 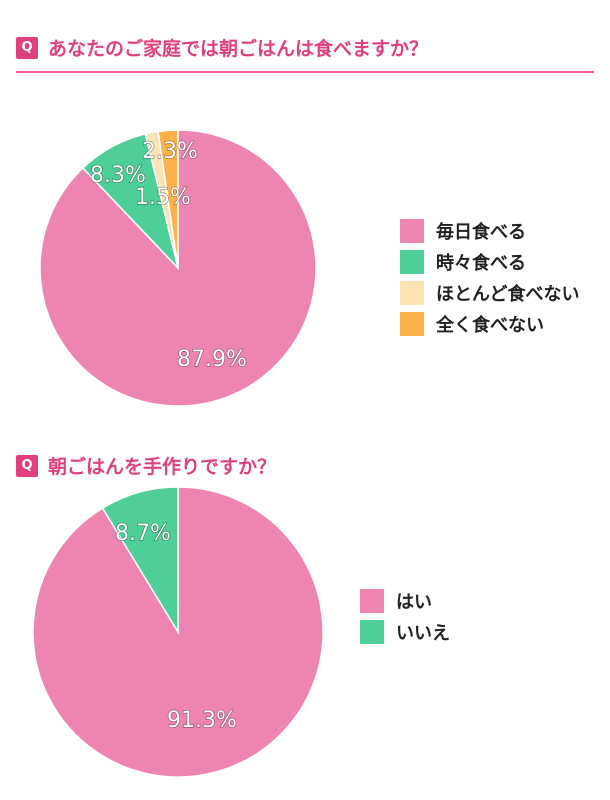 What do you see at coordinates (423, 633) in the screenshot?
I see `legend-label: いいえ` at bounding box center [423, 633].